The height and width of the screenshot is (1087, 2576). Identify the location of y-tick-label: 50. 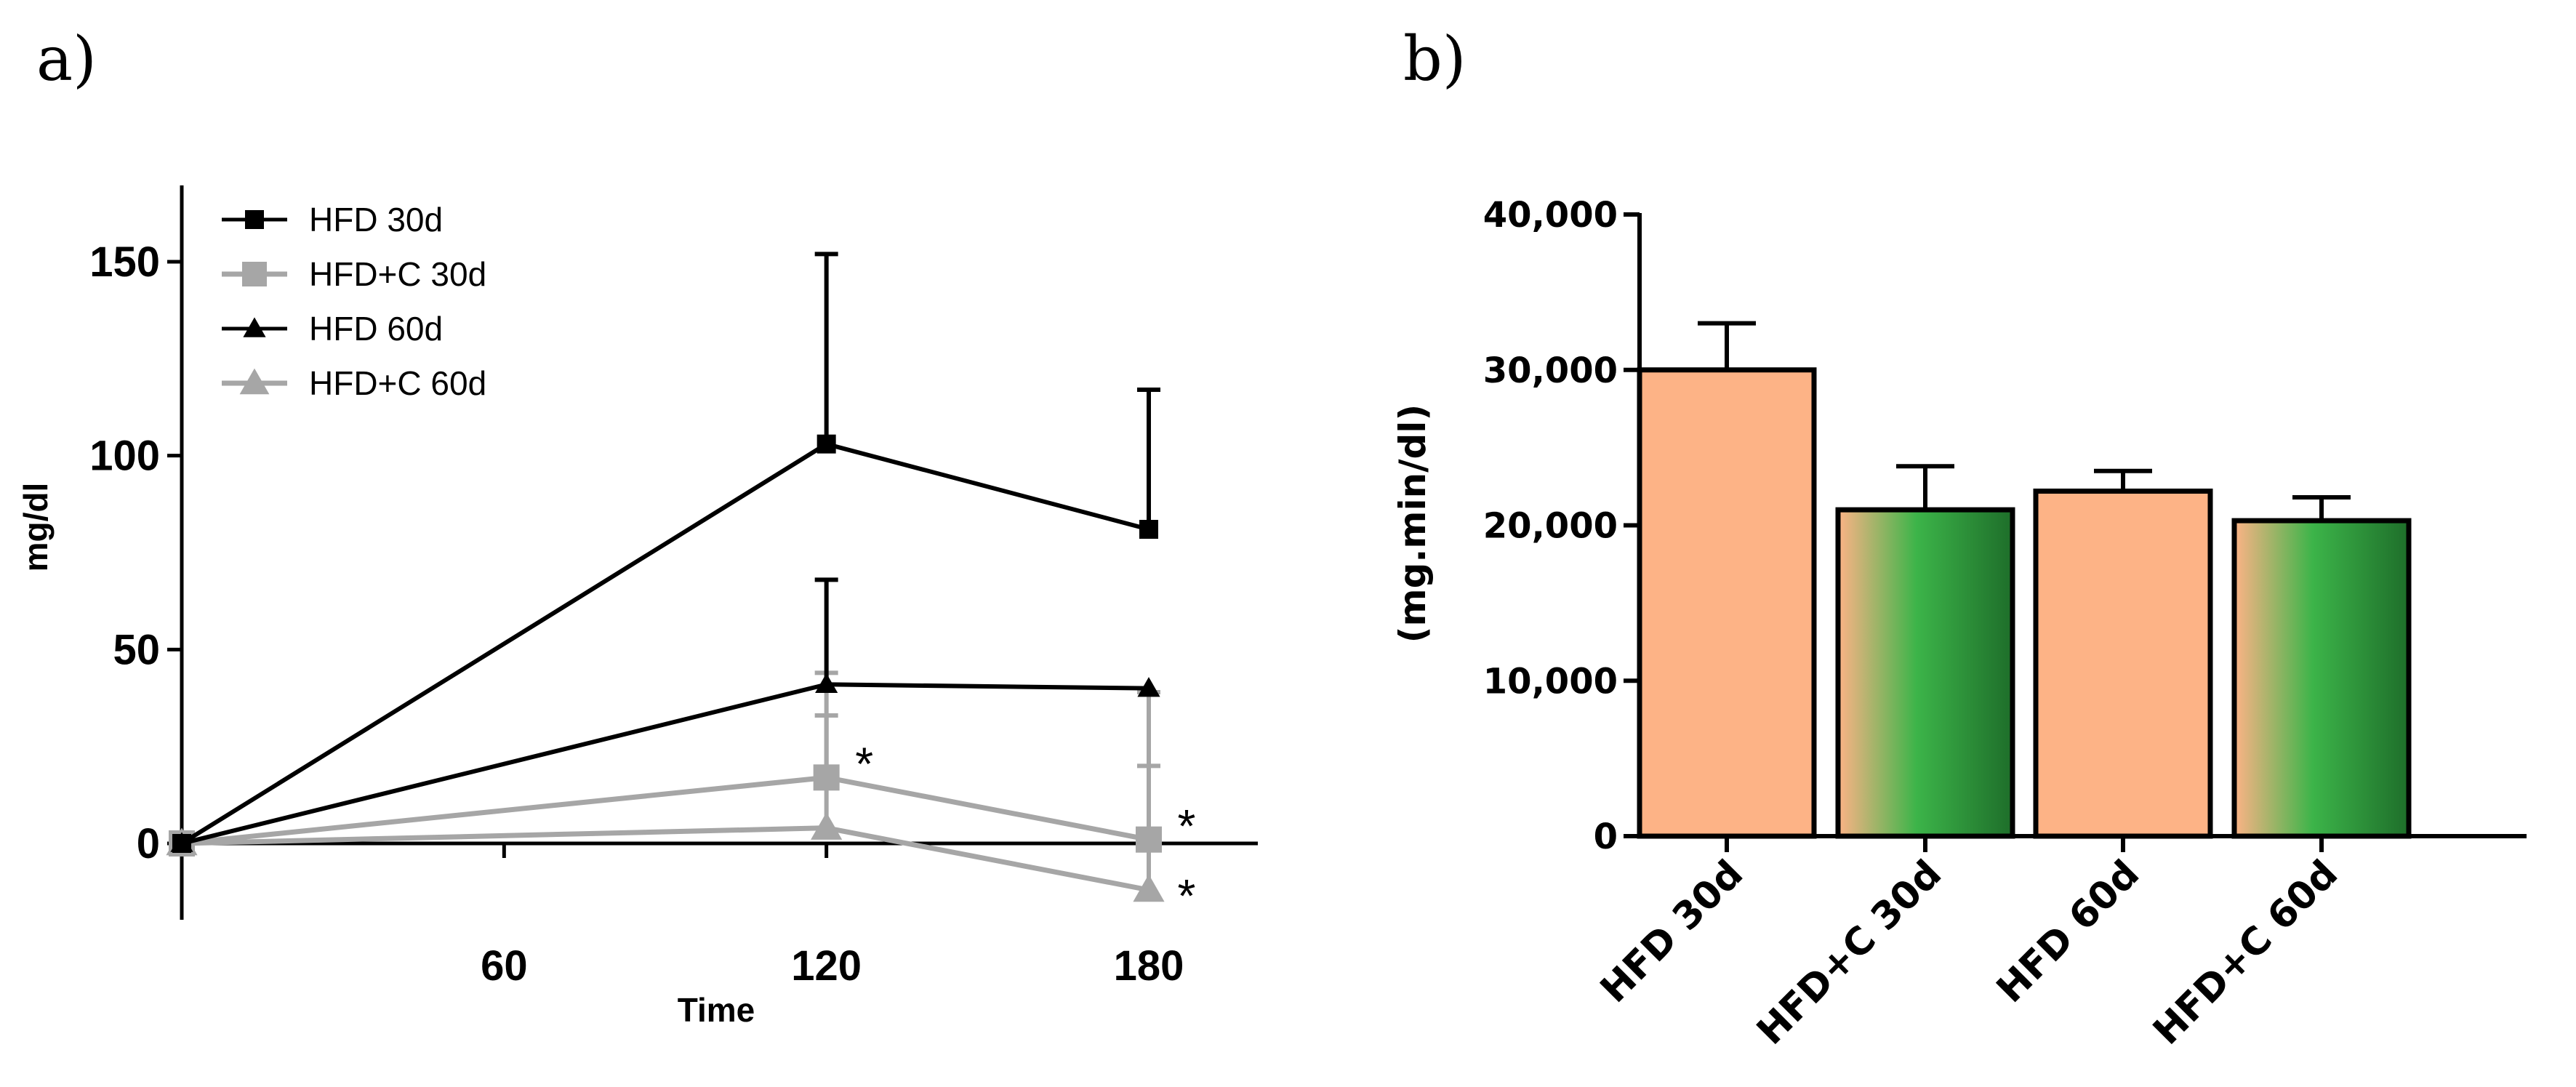
(137, 649).